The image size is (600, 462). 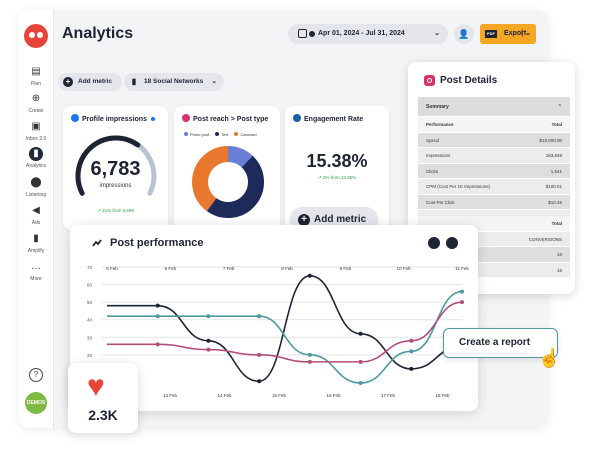 I want to click on donut-slice-photo-post, so click(x=240, y=157).